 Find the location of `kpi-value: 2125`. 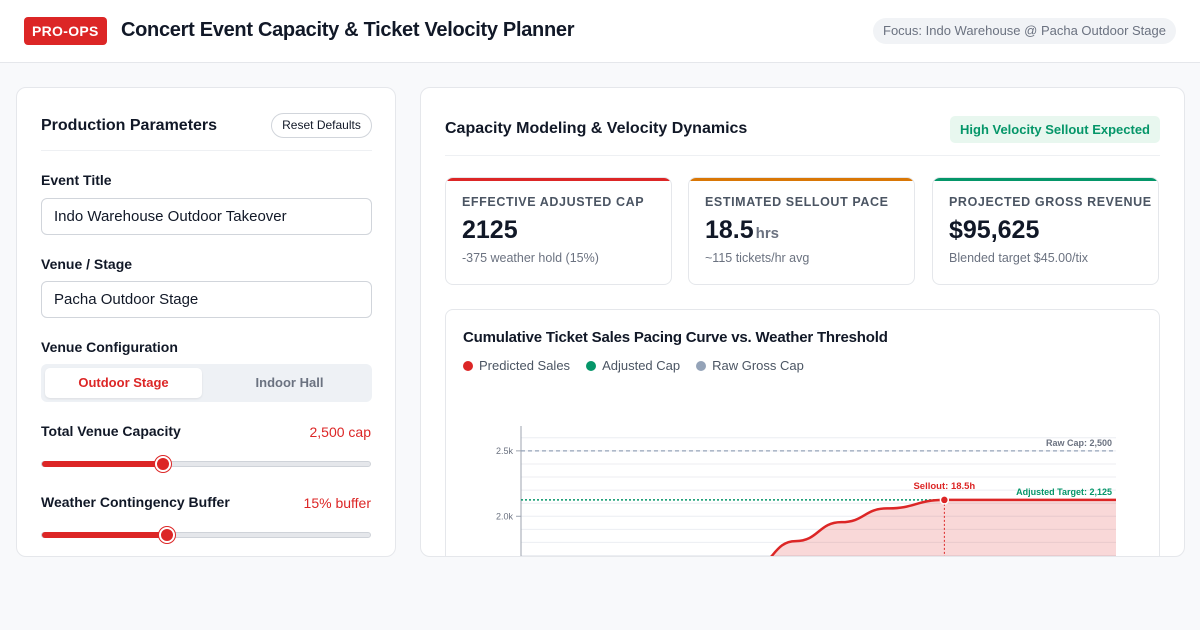

kpi-value: 2125 is located at coordinates (491, 230).